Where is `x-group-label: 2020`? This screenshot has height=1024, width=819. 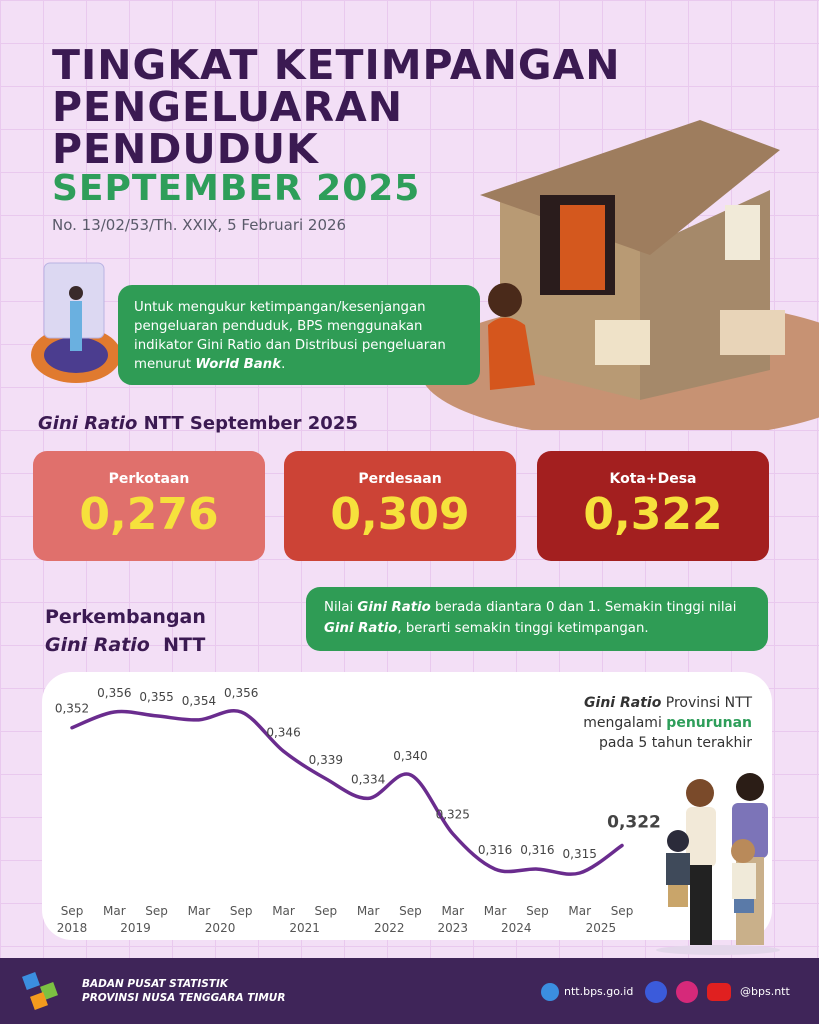
x-group-label: 2020 is located at coordinates (220, 928).